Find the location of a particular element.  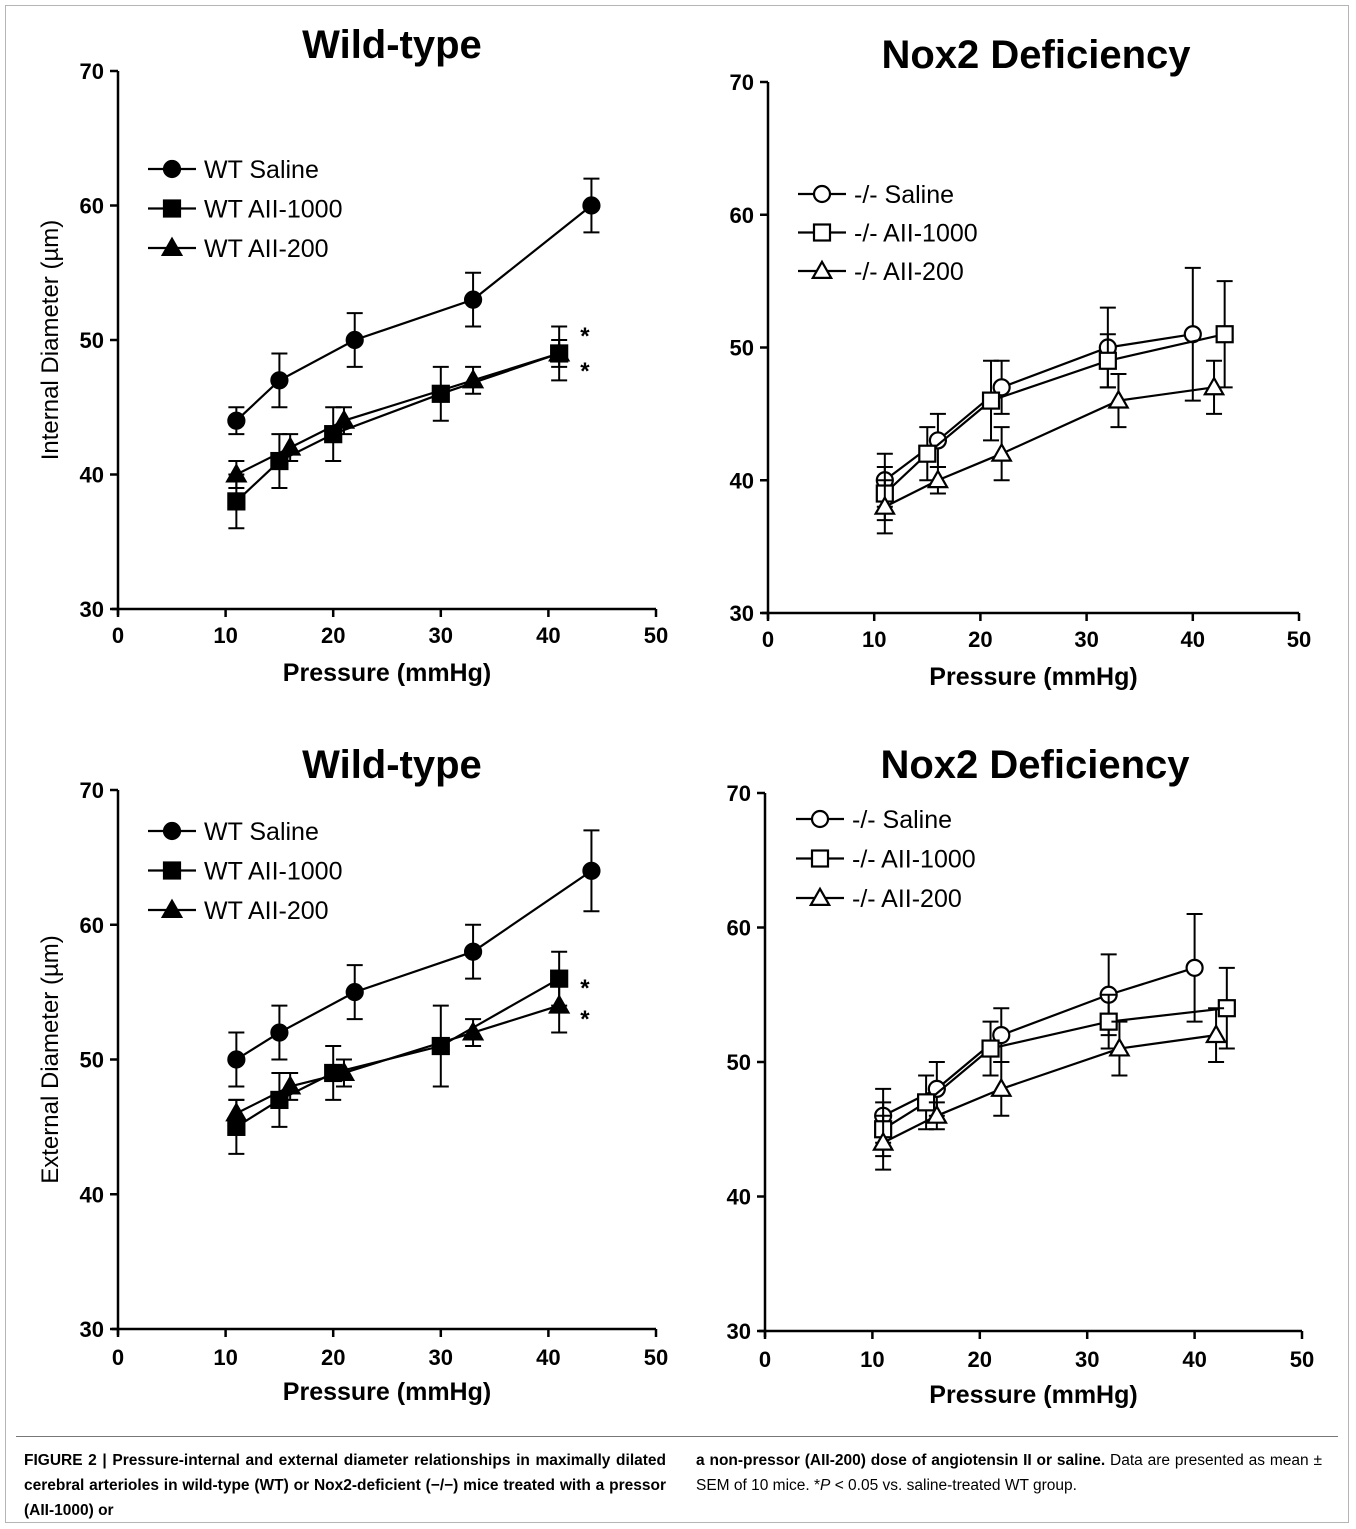

caption-text-2: < 0.05 vs. saline-treated WT group. is located at coordinates (953, 1485).